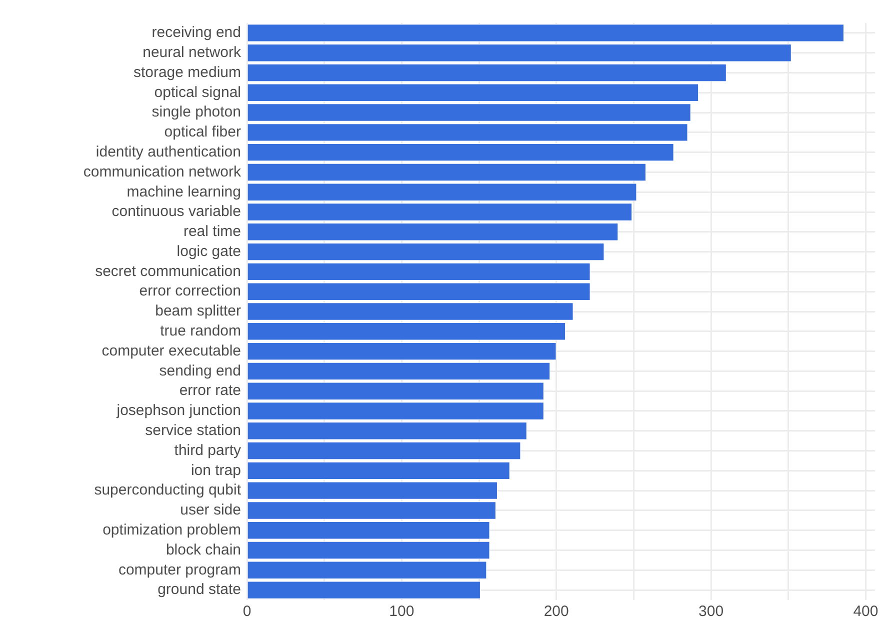 This screenshot has height=632, width=891. What do you see at coordinates (212, 231) in the screenshot?
I see `y-tick-label: real time` at bounding box center [212, 231].